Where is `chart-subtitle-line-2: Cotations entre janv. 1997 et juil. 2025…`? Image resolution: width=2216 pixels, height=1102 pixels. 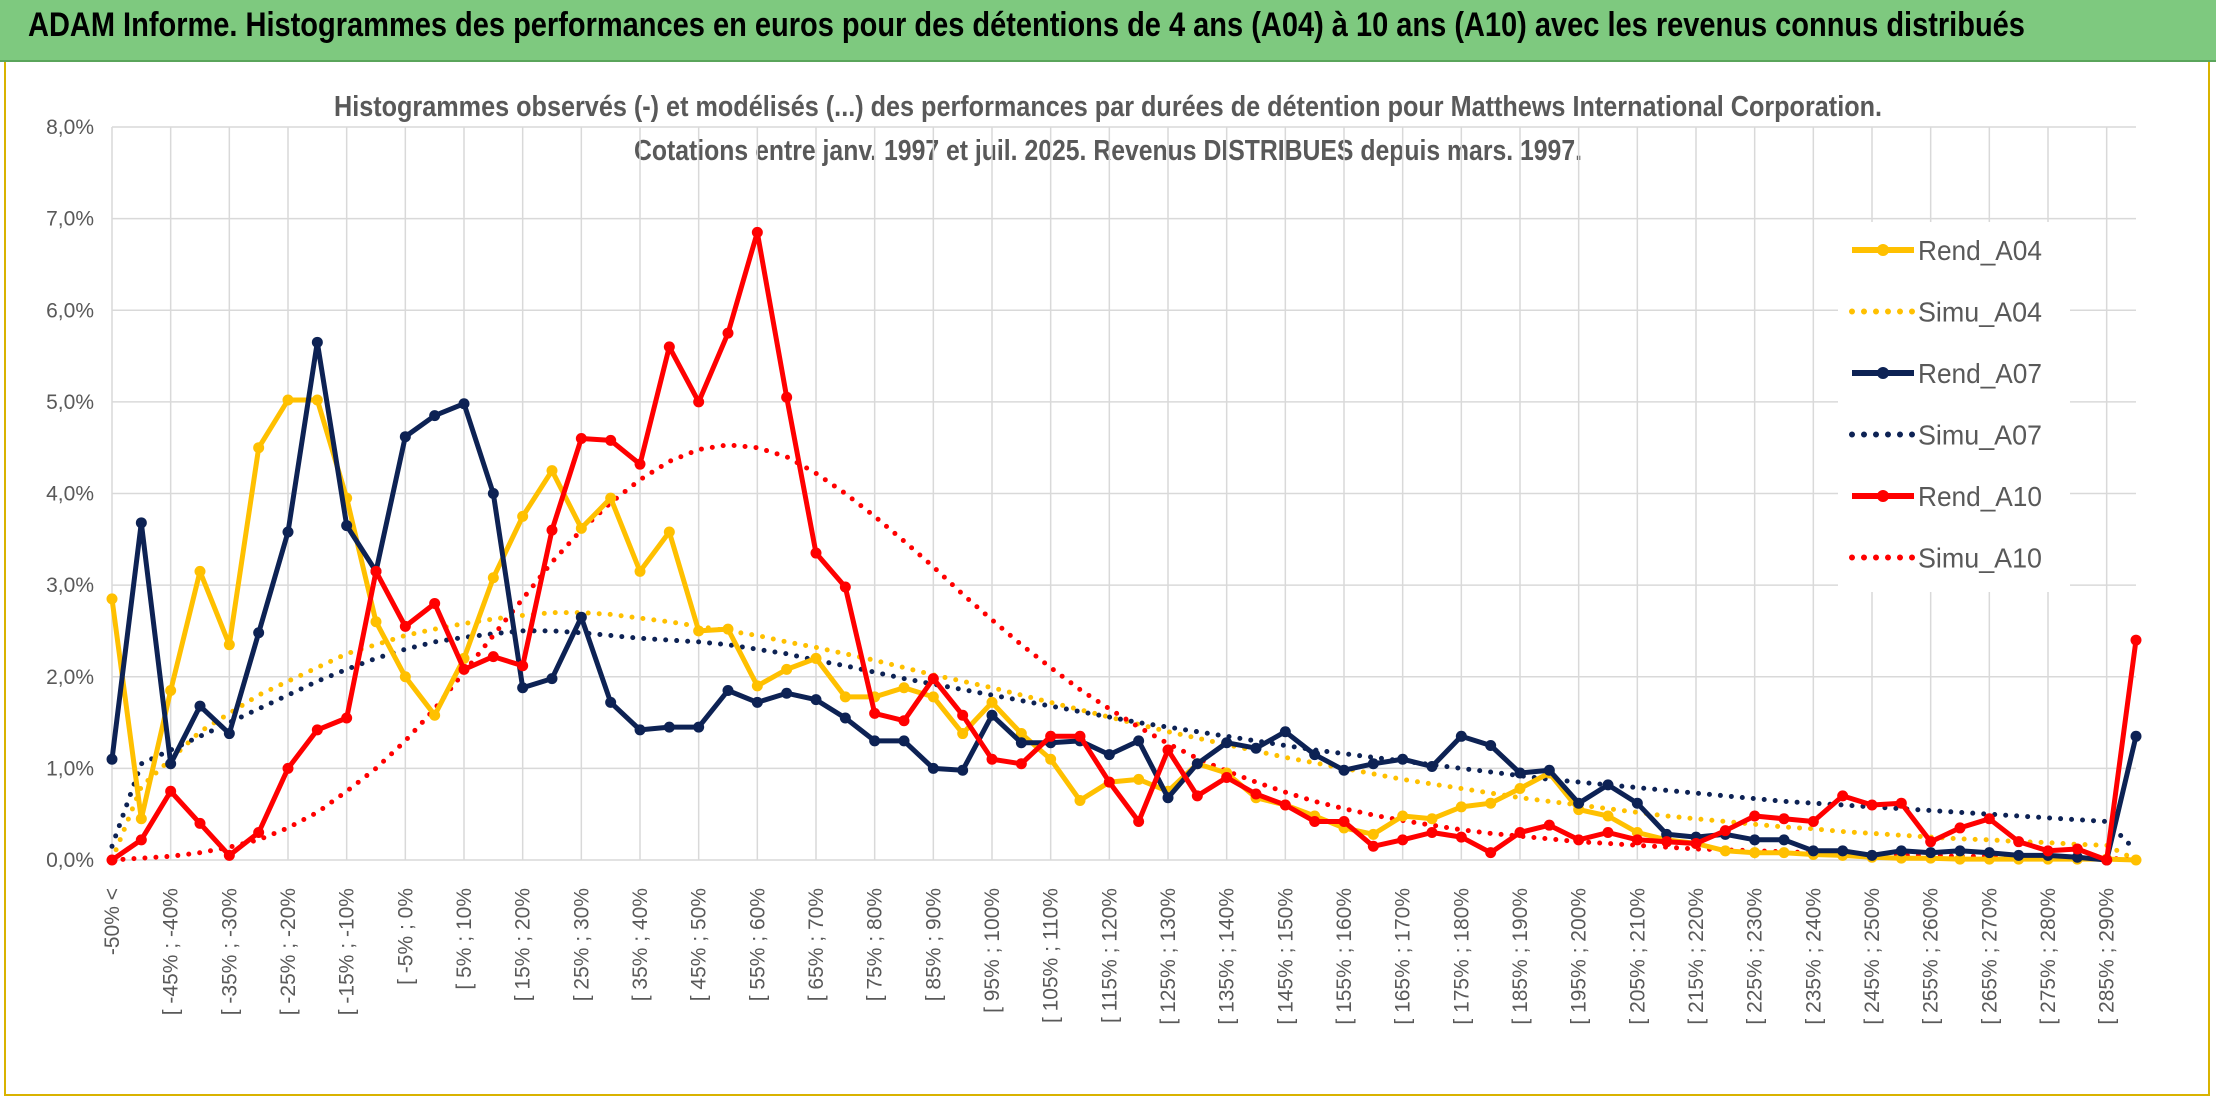 chart-subtitle-line-2: Cotations entre janv. 1997 et juil. 2025… is located at coordinates (1108, 151).